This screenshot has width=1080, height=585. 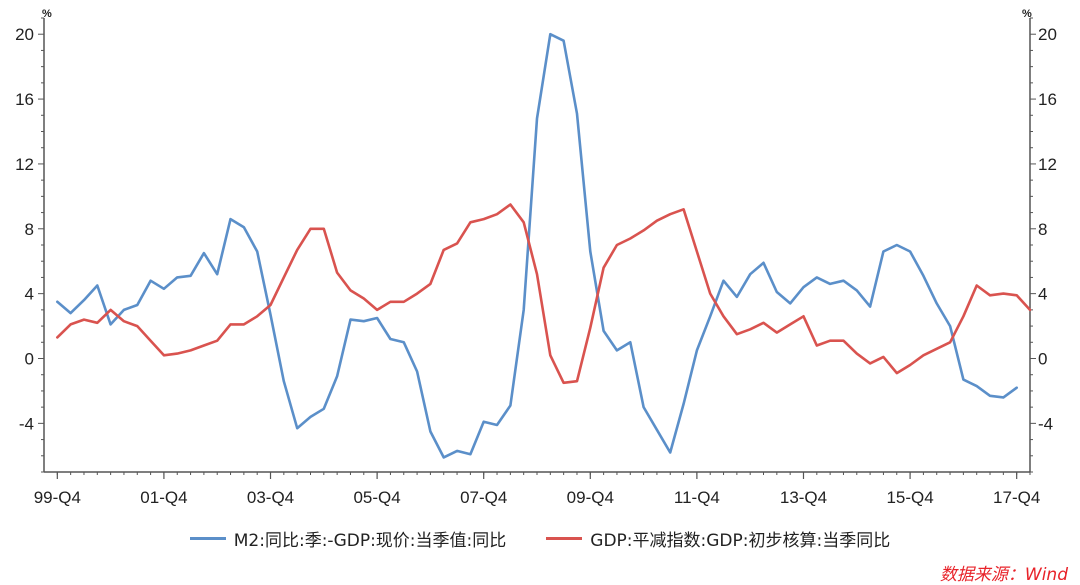 I want to click on y-tick-label-right: 8, so click(x=1042, y=229).